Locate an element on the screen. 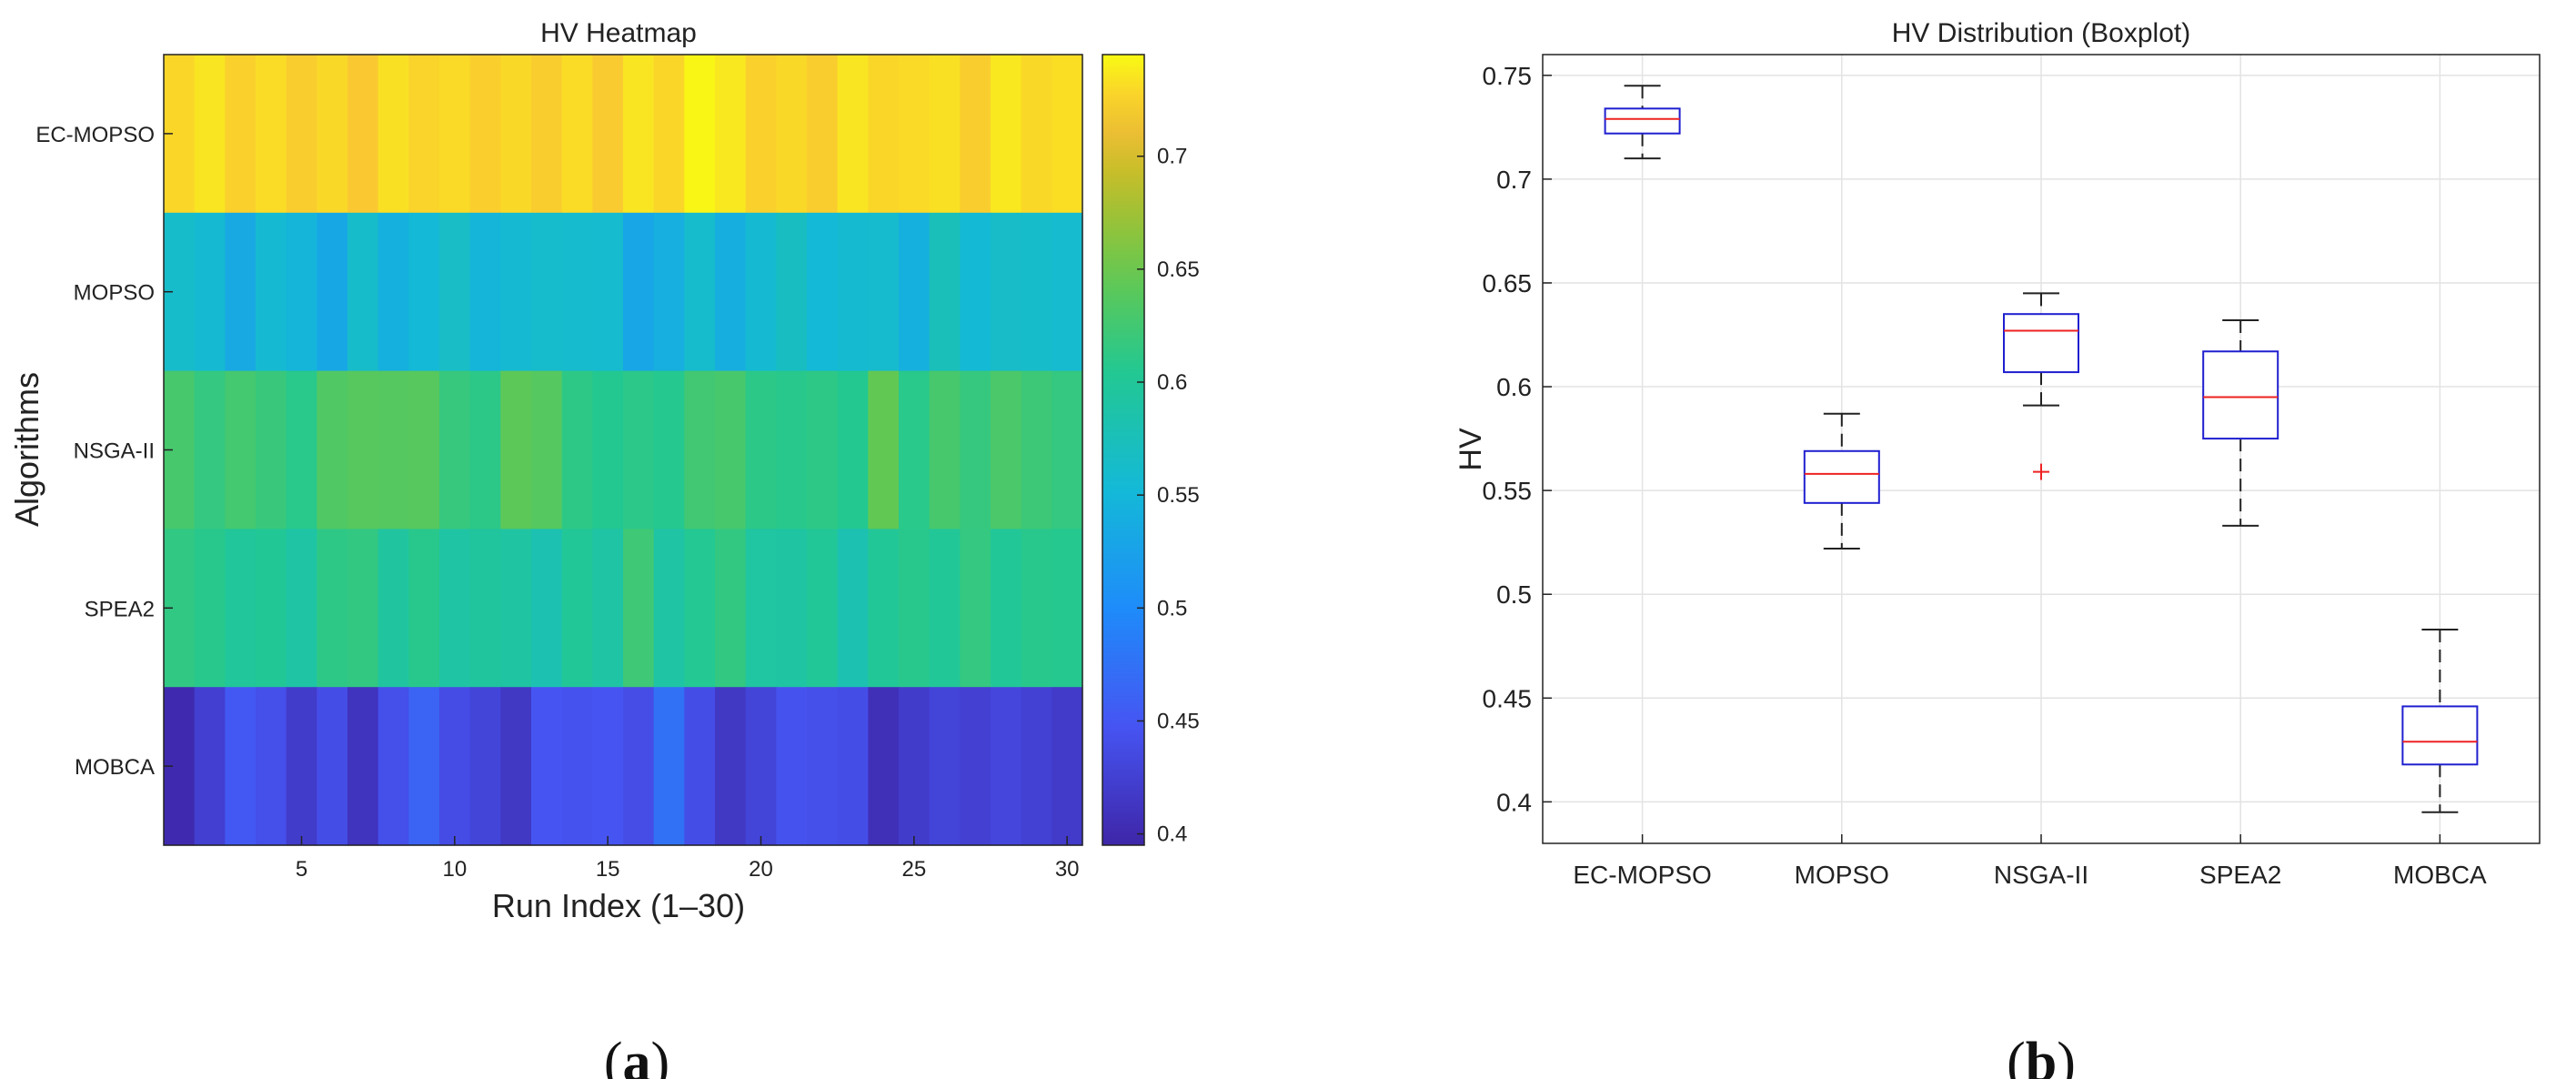 The height and width of the screenshot is (1079, 2576). box-spea2 is located at coordinates (2240, 423).